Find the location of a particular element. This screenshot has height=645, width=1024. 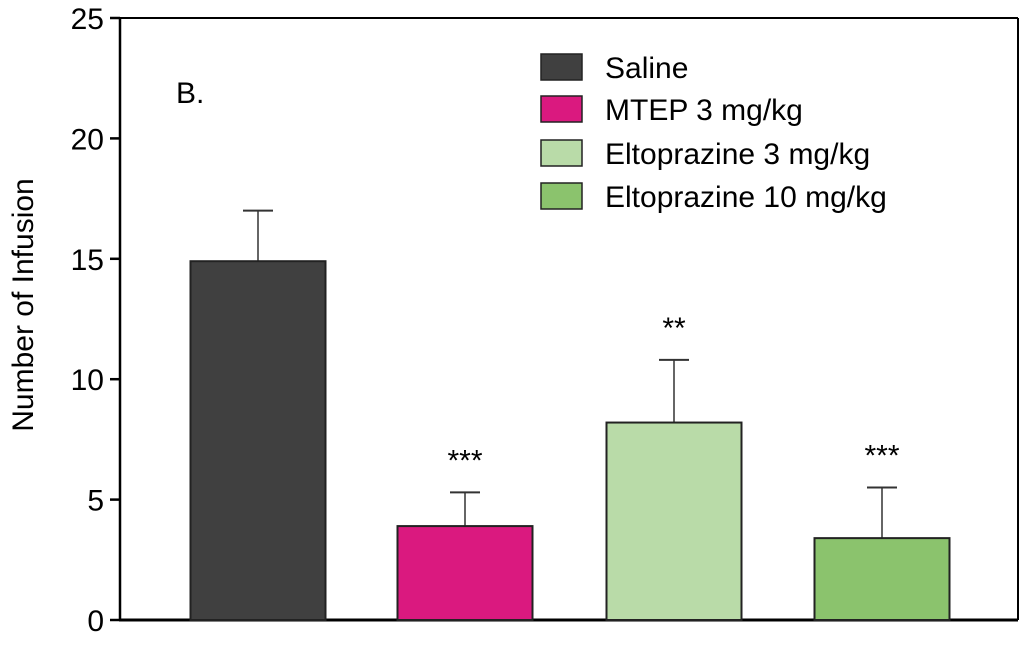

y-tick-label: 0 is located at coordinates (95, 621).